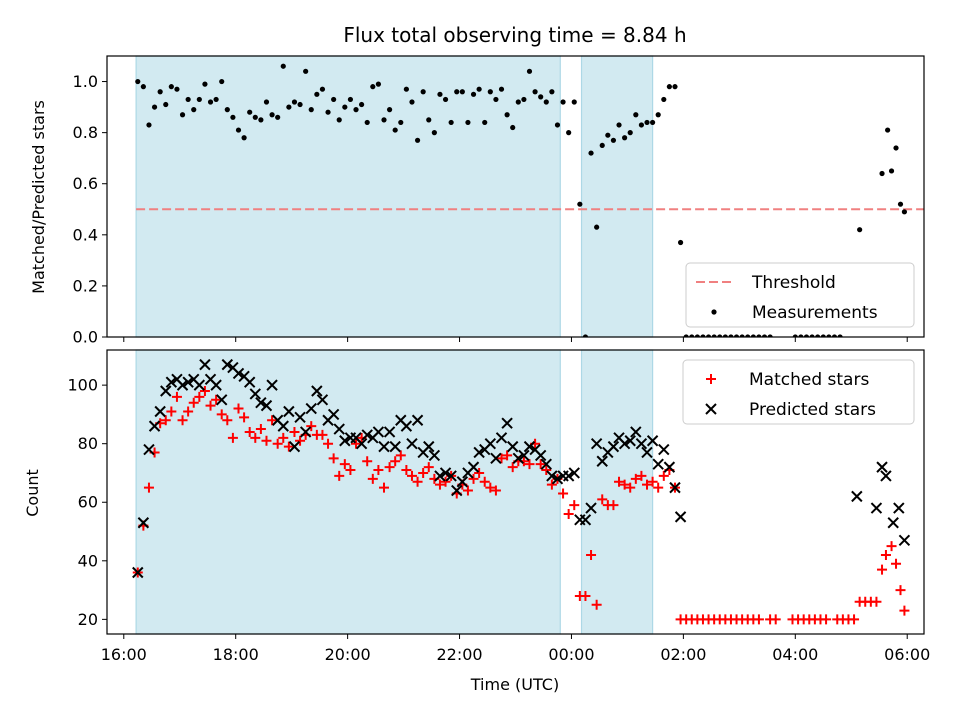 This screenshot has height=720, width=960. What do you see at coordinates (85, 337) in the screenshot?
I see `y-tick-label: 0.0` at bounding box center [85, 337].